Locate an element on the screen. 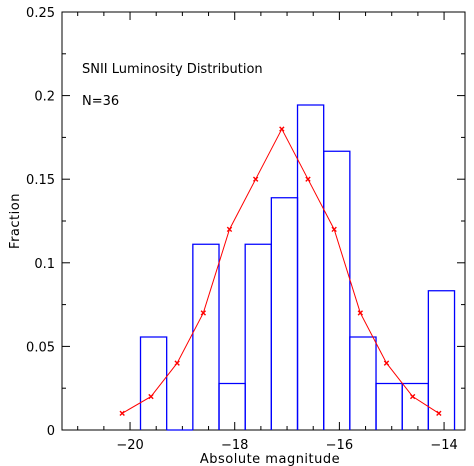  y-tick-label: 0 is located at coordinates (51, 431).